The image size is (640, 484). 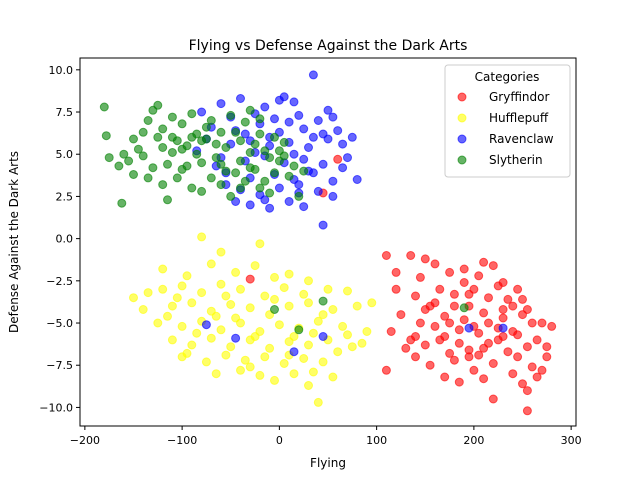 What do you see at coordinates (65, 112) in the screenshot?
I see `y-tick-label: 7.5` at bounding box center [65, 112].